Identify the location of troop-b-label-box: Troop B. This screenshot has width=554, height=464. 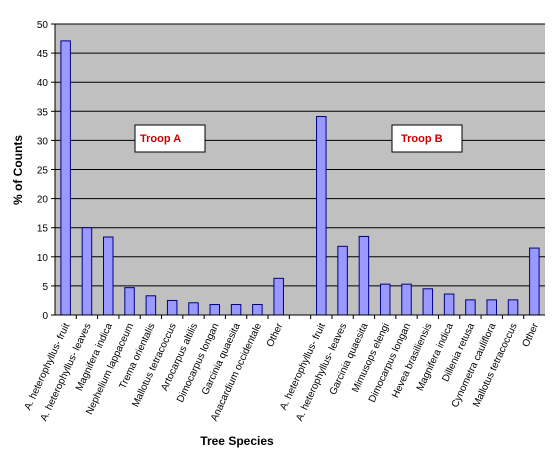
(427, 138).